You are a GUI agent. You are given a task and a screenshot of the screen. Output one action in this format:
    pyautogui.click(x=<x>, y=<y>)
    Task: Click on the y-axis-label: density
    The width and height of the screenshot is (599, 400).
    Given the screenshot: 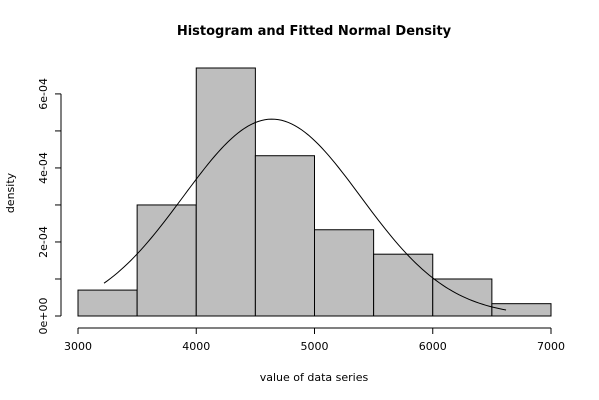 What is the action you would take?
    pyautogui.click(x=10, y=192)
    